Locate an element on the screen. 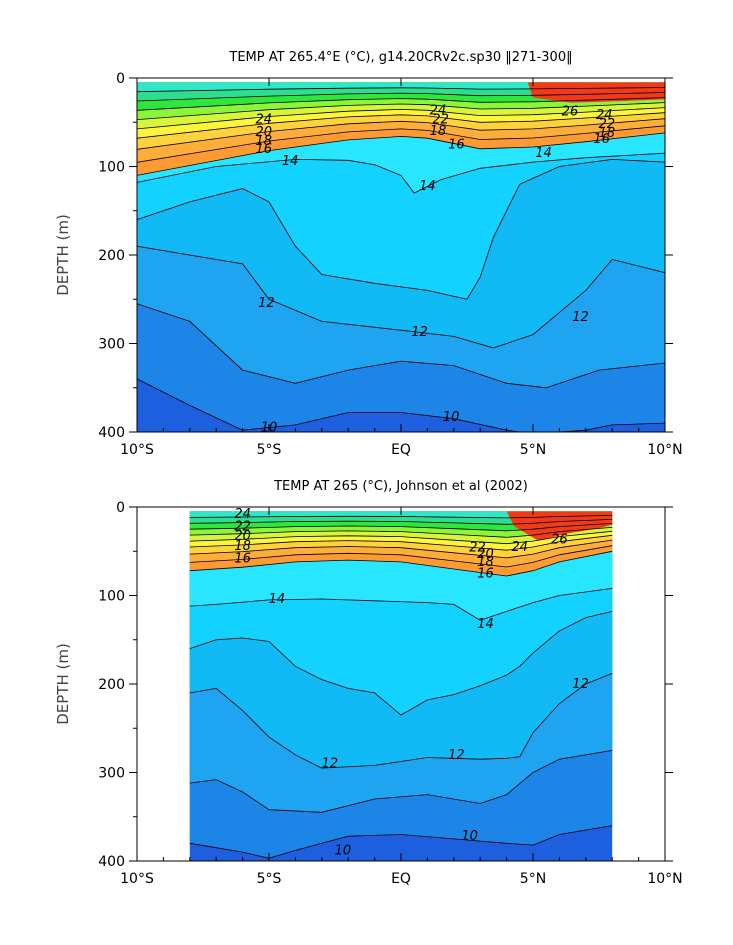 The height and width of the screenshot is (945, 733). warm-pool is located at coordinates (559, 526).